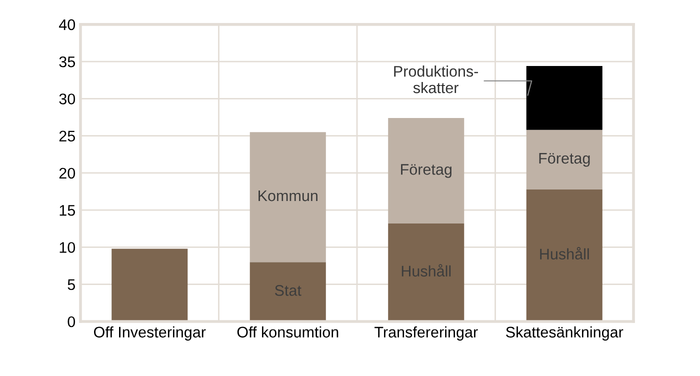 The width and height of the screenshot is (700, 376). I want to click on data-label: Produktions- skatter, so click(436, 80).